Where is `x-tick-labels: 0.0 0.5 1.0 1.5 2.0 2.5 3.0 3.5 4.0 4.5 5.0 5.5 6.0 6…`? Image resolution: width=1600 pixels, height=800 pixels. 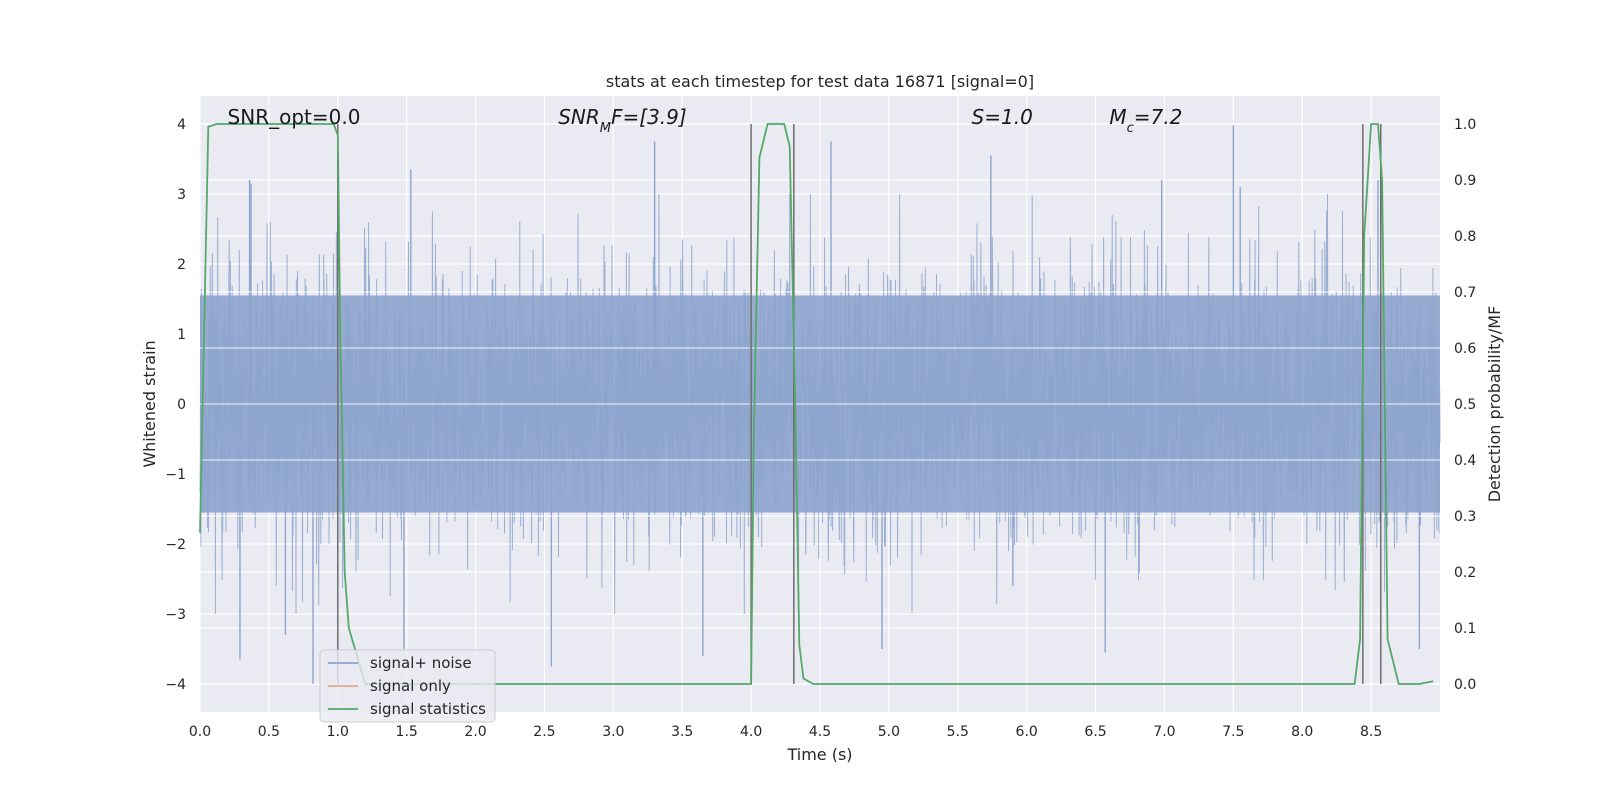 x-tick-labels: 0.0 0.5 1.0 1.5 2.0 2.5 3.0 3.5 4.0 4.5 5.0 5.5 6.0 6… is located at coordinates (785, 732).